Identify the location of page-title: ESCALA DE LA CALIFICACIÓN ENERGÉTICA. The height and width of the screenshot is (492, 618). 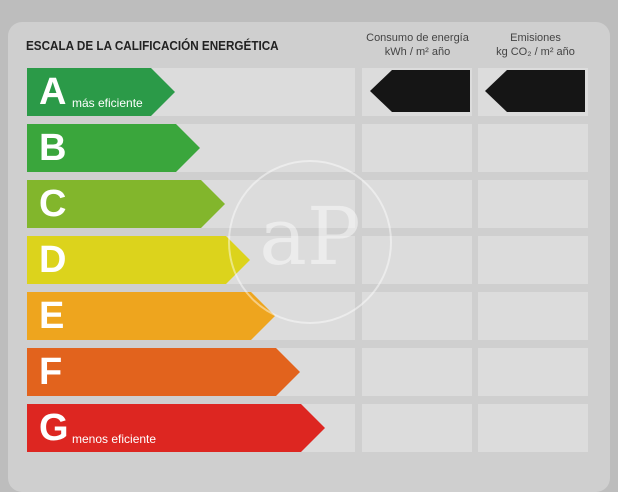
(152, 45).